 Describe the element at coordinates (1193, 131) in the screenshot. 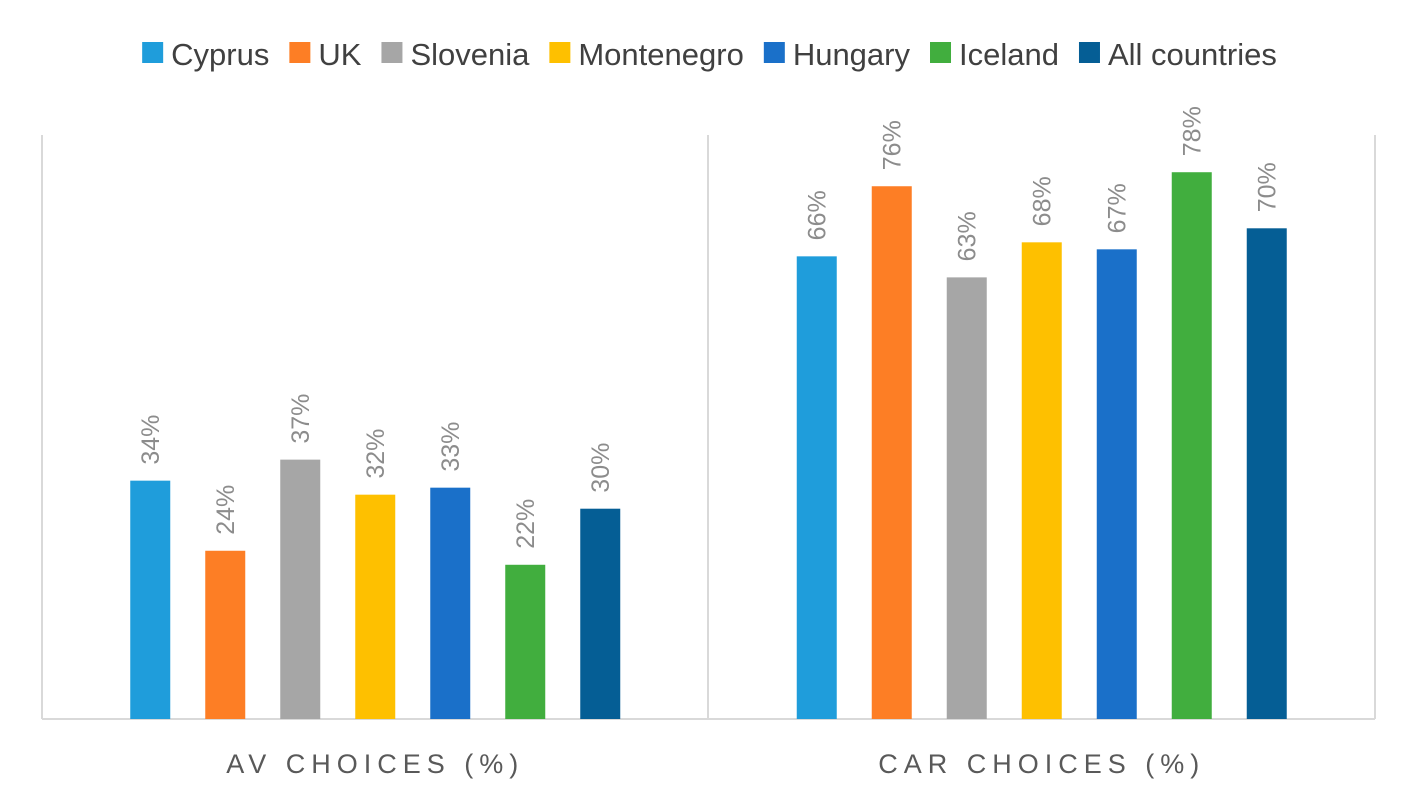

I see `data-label-1-5: 78%` at that location.